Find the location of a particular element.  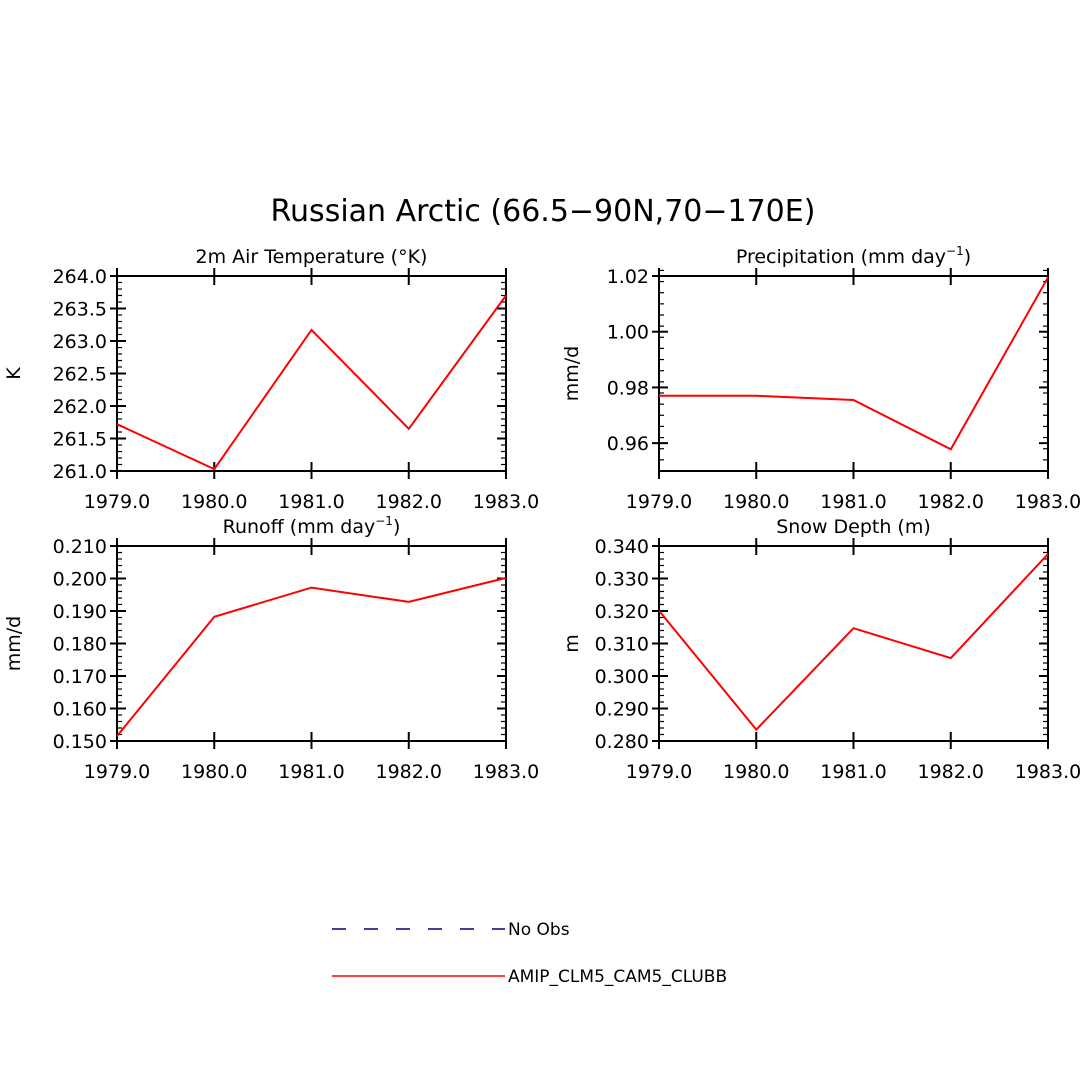

panel-title-snow-depth: Snow Depth (m) is located at coordinates (853, 527).